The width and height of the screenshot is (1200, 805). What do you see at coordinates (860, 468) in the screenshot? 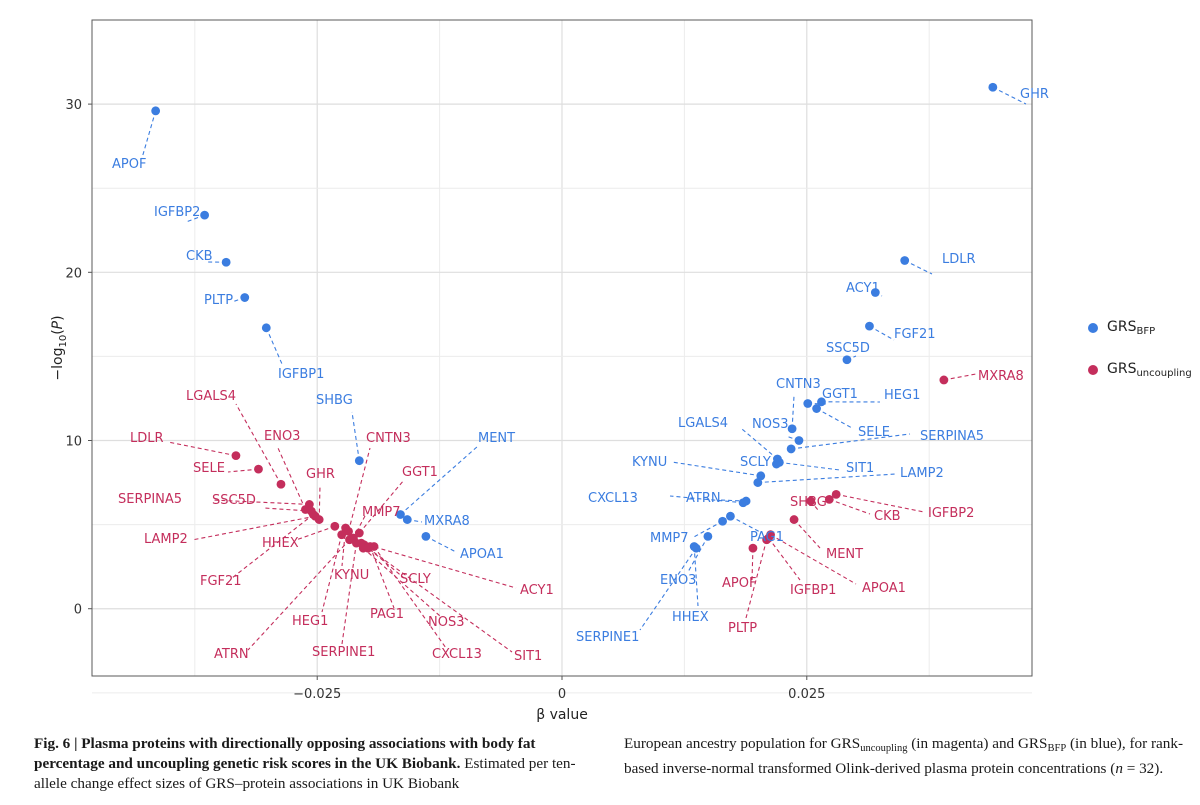
I see `point-label-bfp-sit1: SIT1` at bounding box center [860, 468].